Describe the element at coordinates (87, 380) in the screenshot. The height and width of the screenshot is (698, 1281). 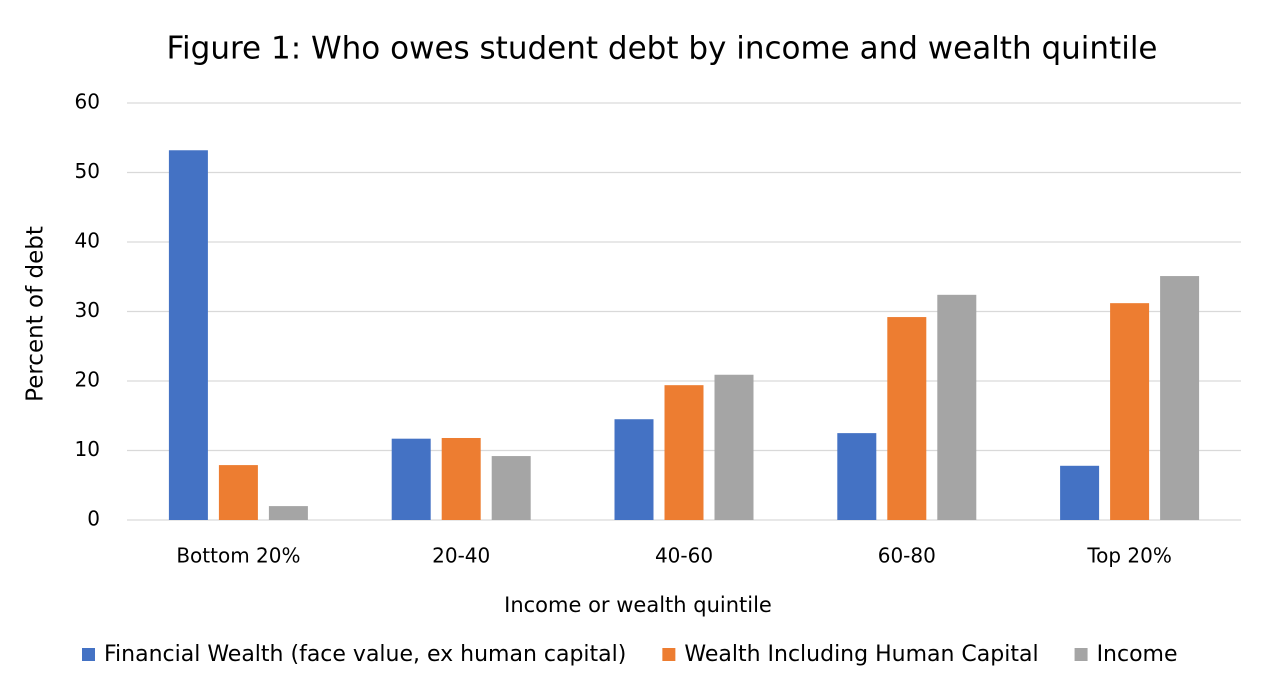
I see `y-tick-label: 20` at that location.